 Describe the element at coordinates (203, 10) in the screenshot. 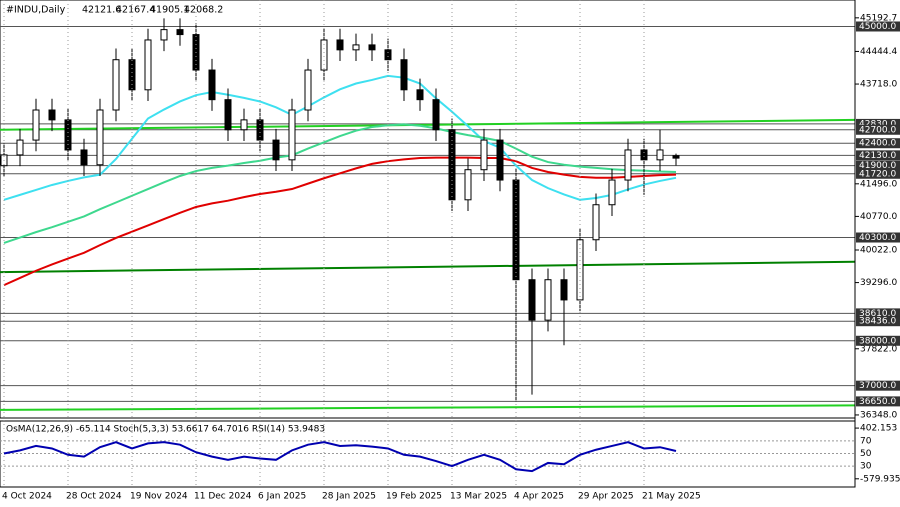

I see `close: 42068.2` at that location.